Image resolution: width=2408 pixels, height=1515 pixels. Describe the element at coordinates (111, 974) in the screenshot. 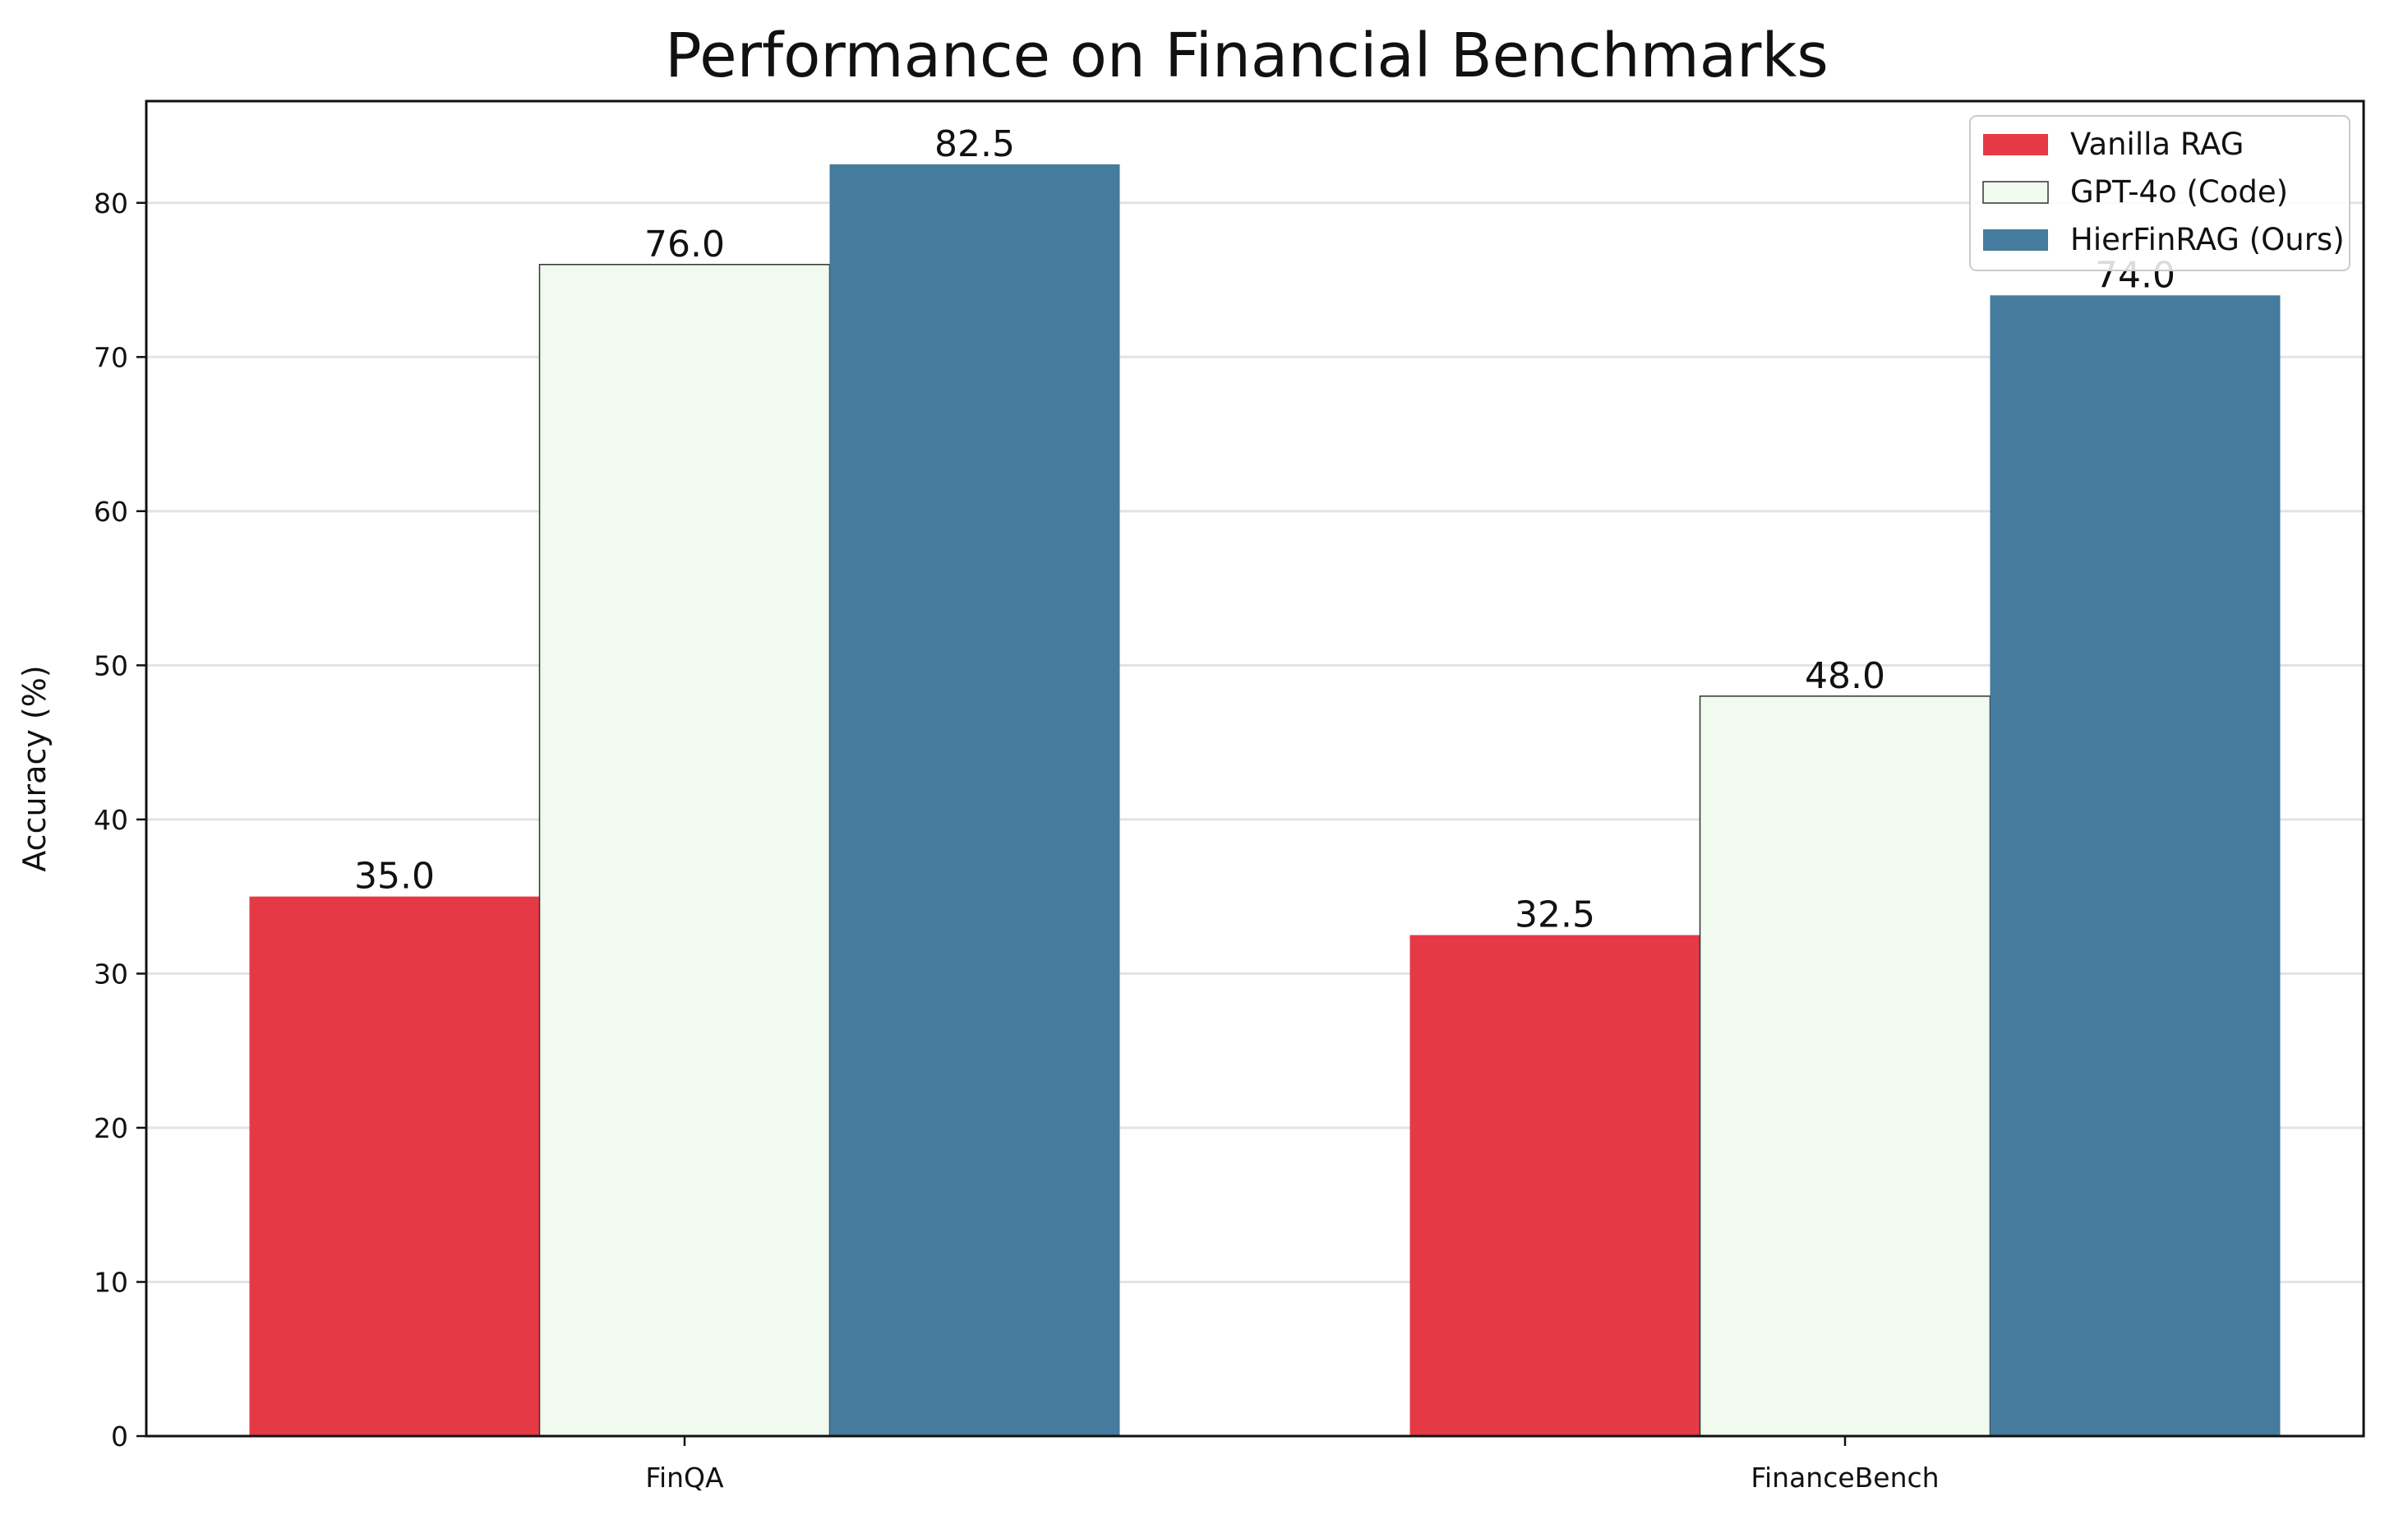

I see `y-tick-label: 30` at that location.